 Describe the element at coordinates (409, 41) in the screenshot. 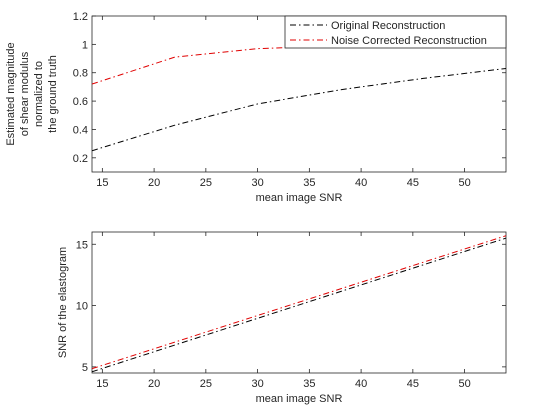

I see `legend-label-1: Noise Corrected Reconstruction` at that location.